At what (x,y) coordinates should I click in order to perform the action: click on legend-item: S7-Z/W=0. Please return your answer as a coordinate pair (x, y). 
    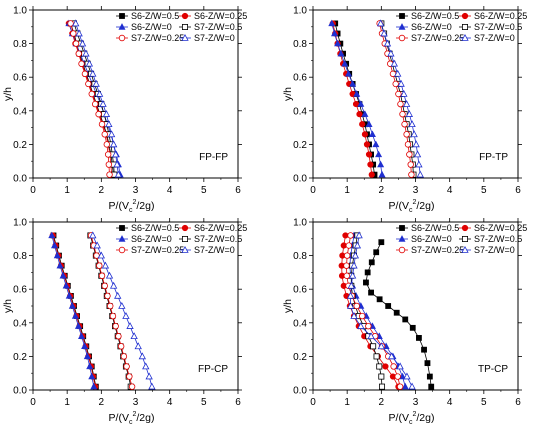
    Looking at the image, I should click on (207, 250).